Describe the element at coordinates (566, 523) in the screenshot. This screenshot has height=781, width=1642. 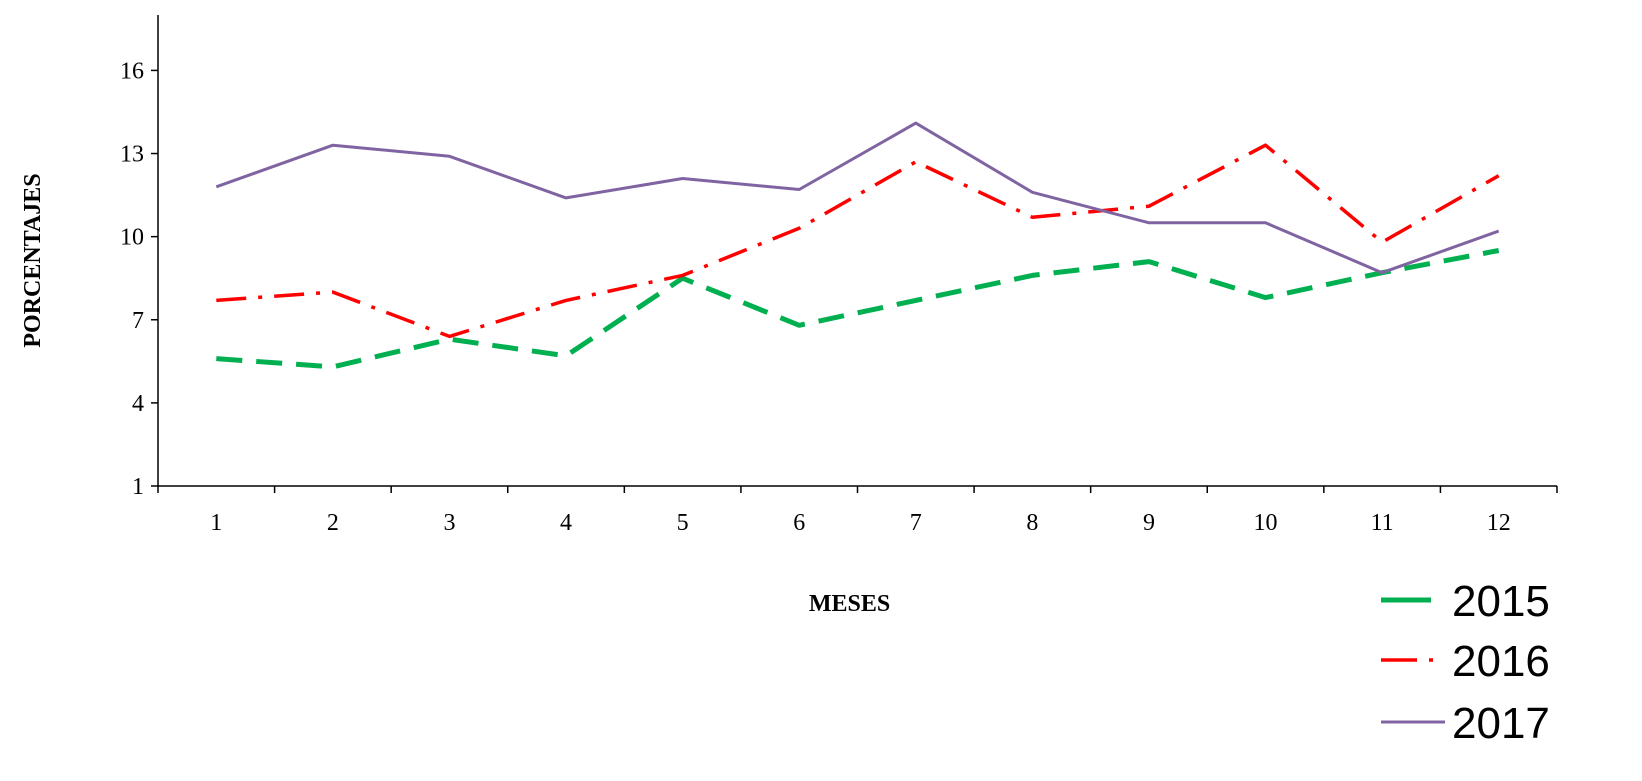
I see `x-tick-label: 4` at that location.